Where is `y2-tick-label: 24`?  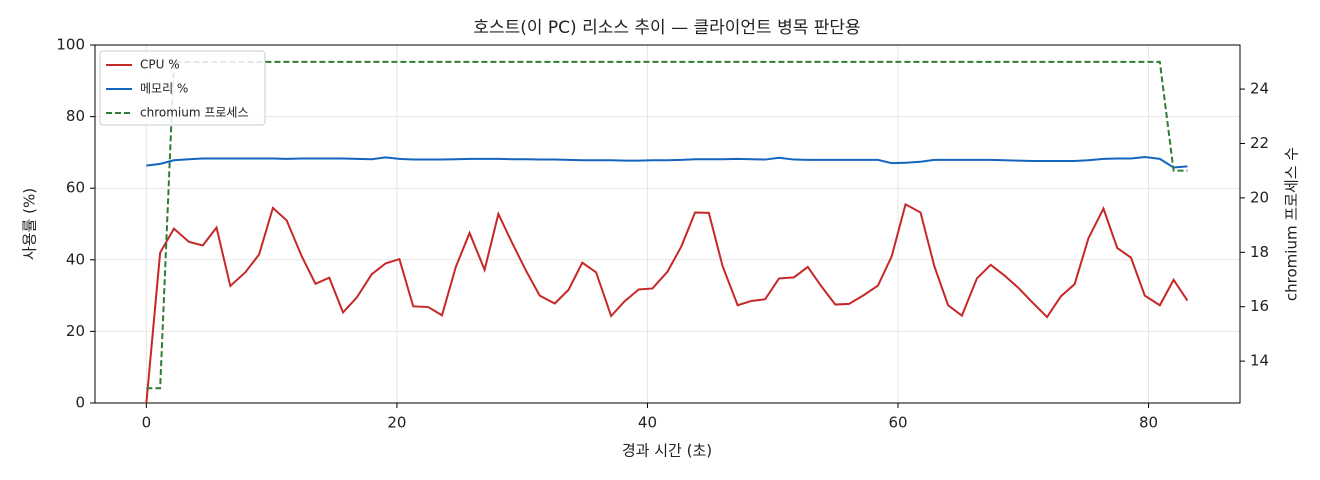
y2-tick-label: 24 is located at coordinates (1259, 89).